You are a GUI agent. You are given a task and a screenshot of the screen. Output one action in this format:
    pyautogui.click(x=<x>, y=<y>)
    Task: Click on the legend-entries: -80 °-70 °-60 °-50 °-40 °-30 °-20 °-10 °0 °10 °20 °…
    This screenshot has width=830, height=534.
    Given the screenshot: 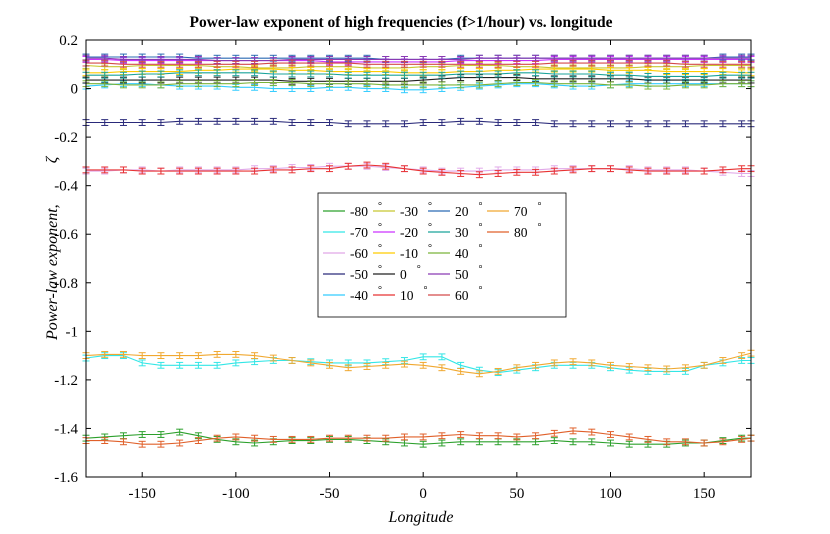 What is the action you would take?
    pyautogui.click(x=432, y=252)
    